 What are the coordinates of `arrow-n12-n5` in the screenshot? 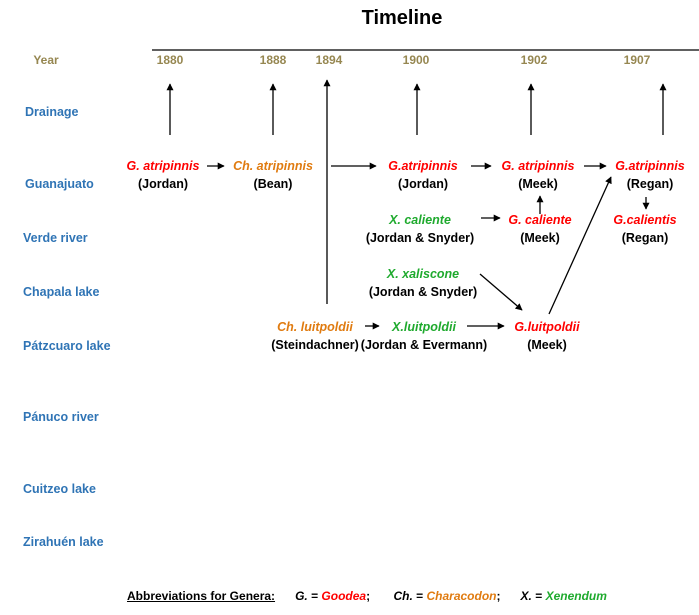 It's located at (580, 245).